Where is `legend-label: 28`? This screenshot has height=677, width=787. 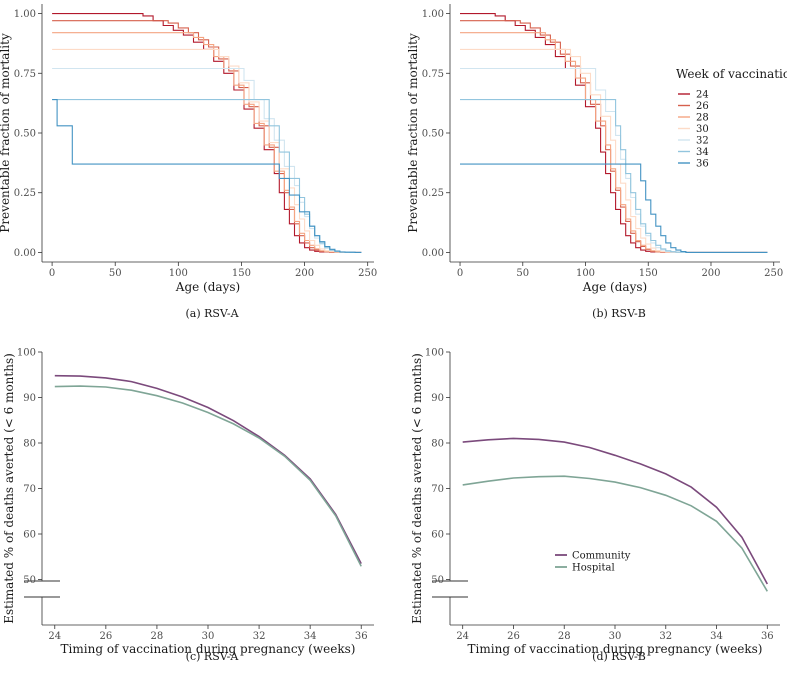 legend-label: 28 is located at coordinates (702, 118).